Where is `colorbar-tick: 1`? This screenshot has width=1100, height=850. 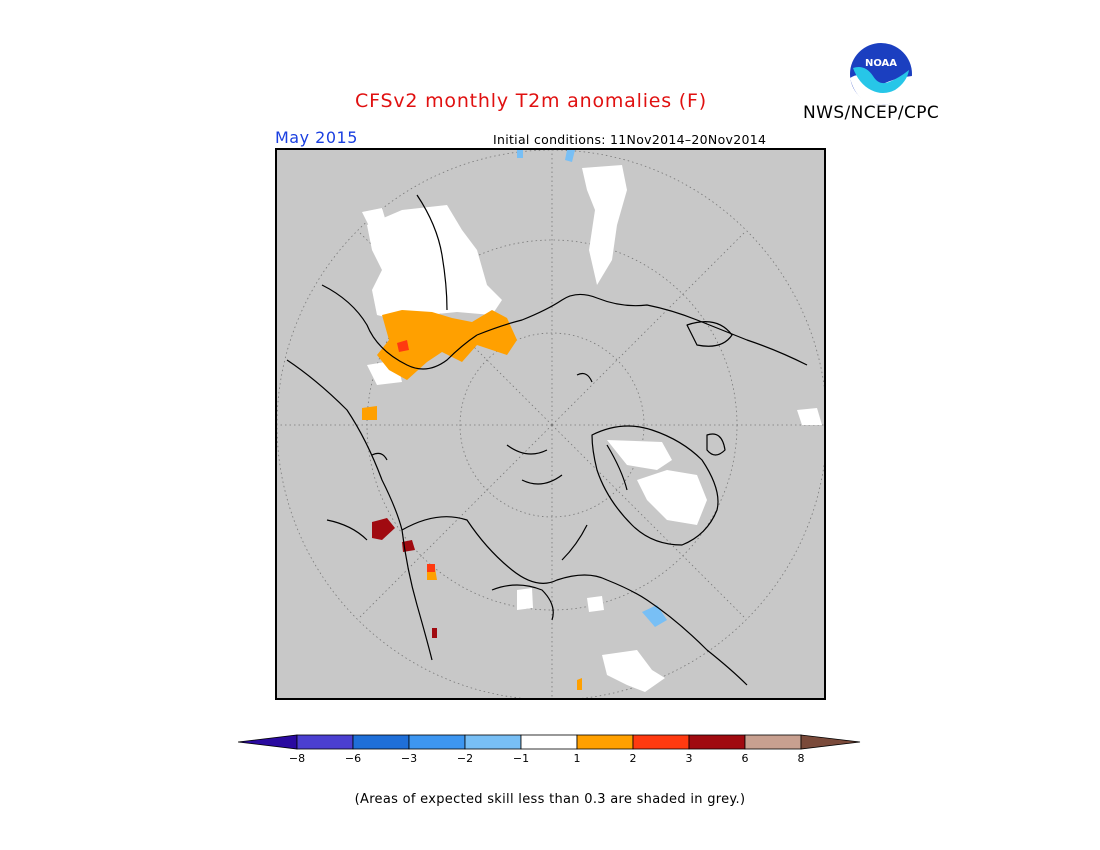
colorbar-tick: 1 is located at coordinates (577, 758).